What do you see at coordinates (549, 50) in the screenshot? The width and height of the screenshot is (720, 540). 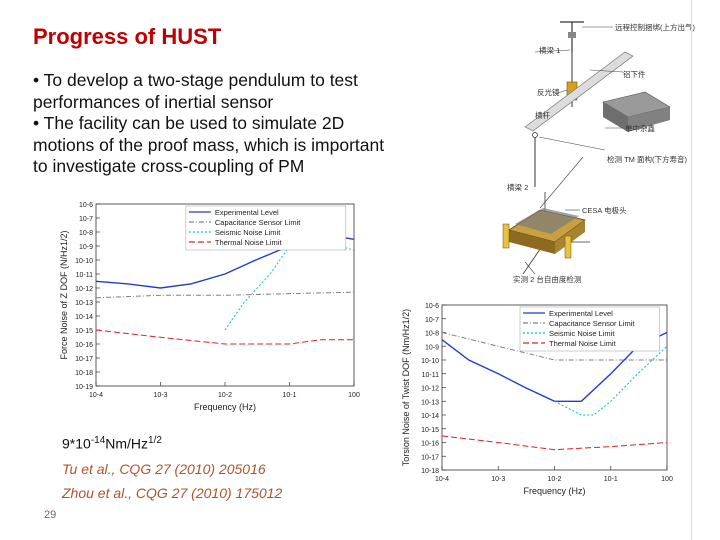 I see `apparatus-label: 横梁 1` at bounding box center [549, 50].